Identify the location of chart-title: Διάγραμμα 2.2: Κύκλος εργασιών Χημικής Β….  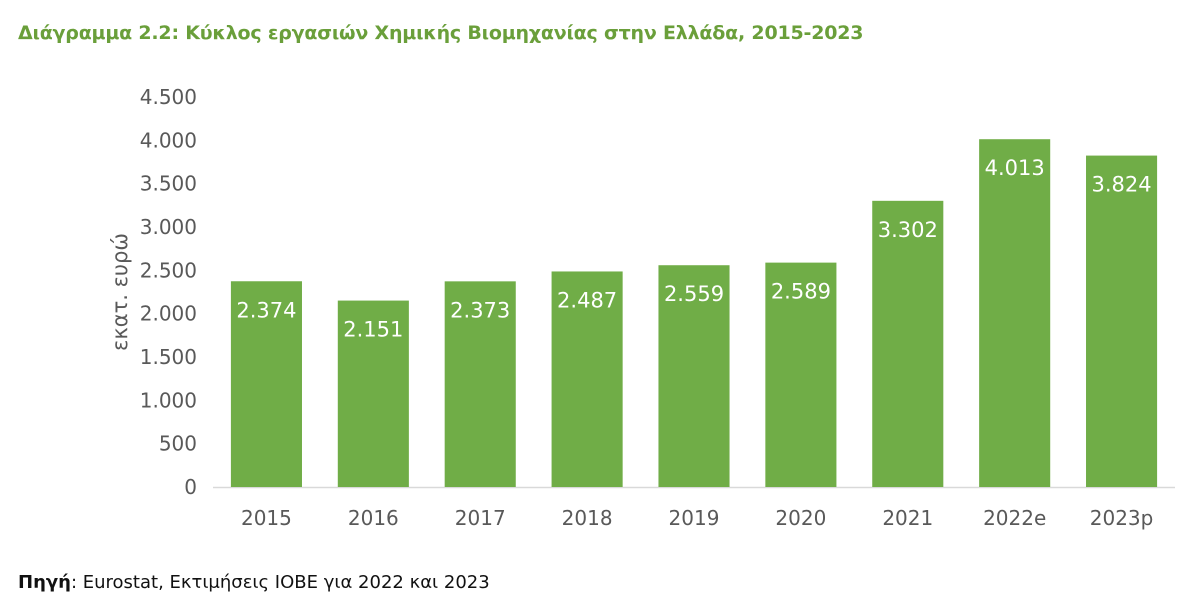
(441, 33).